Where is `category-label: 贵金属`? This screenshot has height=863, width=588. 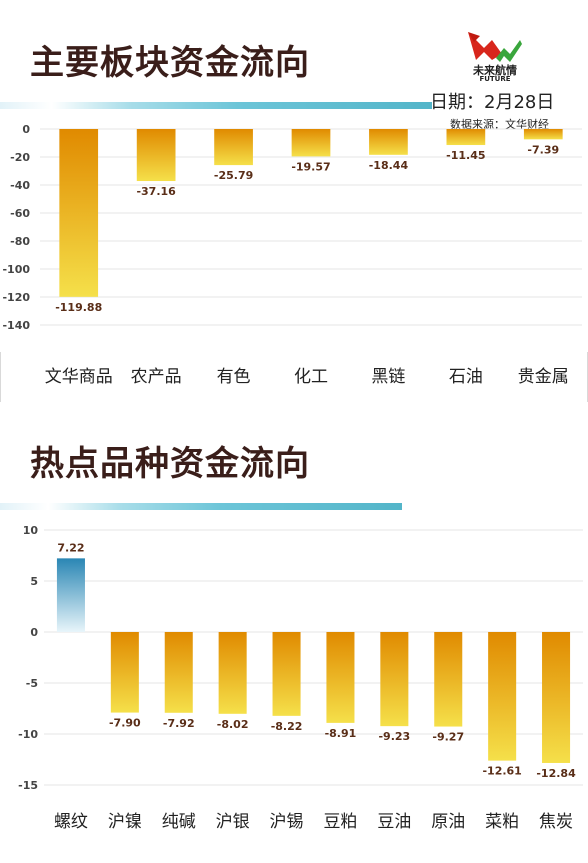
category-label: 贵金属 is located at coordinates (543, 377).